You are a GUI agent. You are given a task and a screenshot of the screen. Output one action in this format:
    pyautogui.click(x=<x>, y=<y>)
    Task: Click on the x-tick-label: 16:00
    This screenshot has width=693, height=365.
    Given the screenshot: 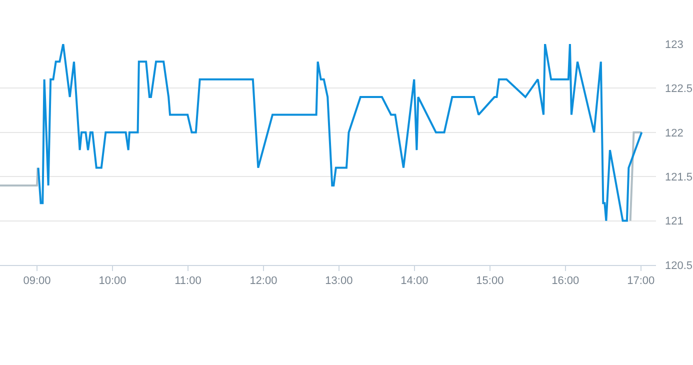 What is the action you would take?
    pyautogui.click(x=566, y=281)
    